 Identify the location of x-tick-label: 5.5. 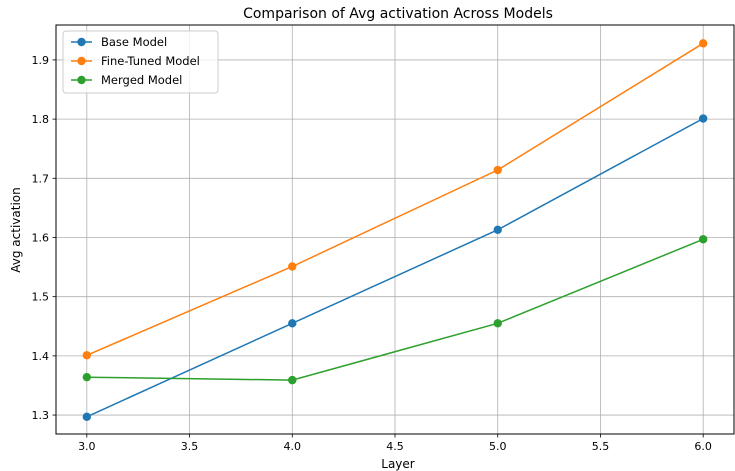
(601, 446).